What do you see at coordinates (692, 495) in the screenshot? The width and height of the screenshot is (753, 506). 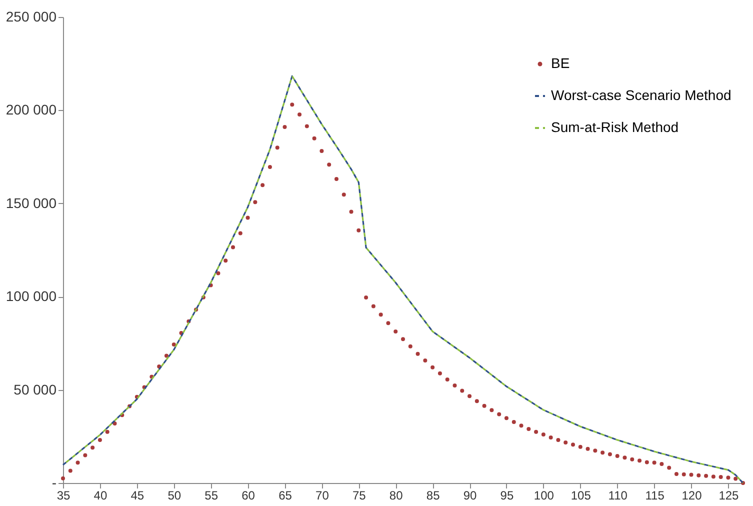 I see `x-tick-label: 120` at bounding box center [692, 495].